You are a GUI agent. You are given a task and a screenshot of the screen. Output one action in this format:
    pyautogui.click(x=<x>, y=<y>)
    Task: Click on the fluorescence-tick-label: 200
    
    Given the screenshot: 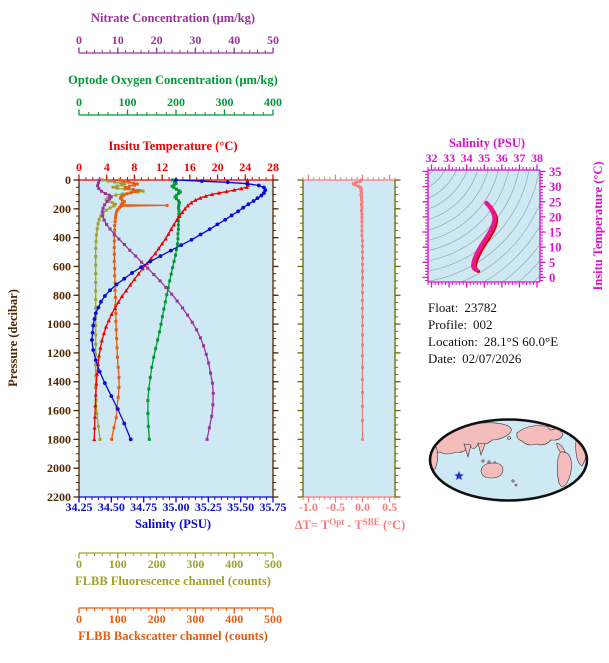 What is the action you would take?
    pyautogui.click(x=157, y=564)
    